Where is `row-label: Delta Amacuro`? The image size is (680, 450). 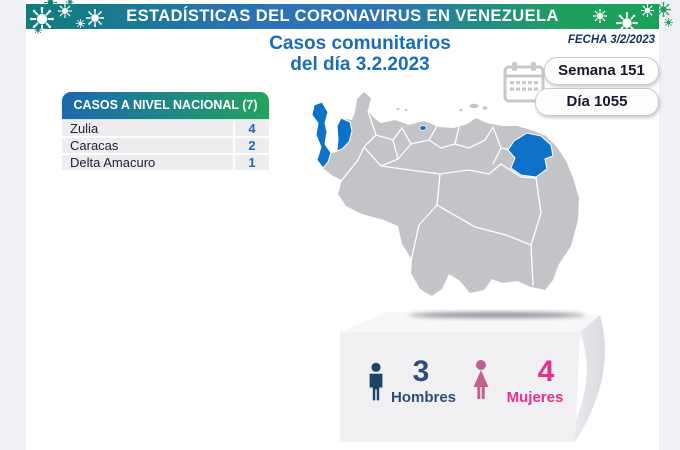
row-label: Delta Amacuro is located at coordinates (147, 162).